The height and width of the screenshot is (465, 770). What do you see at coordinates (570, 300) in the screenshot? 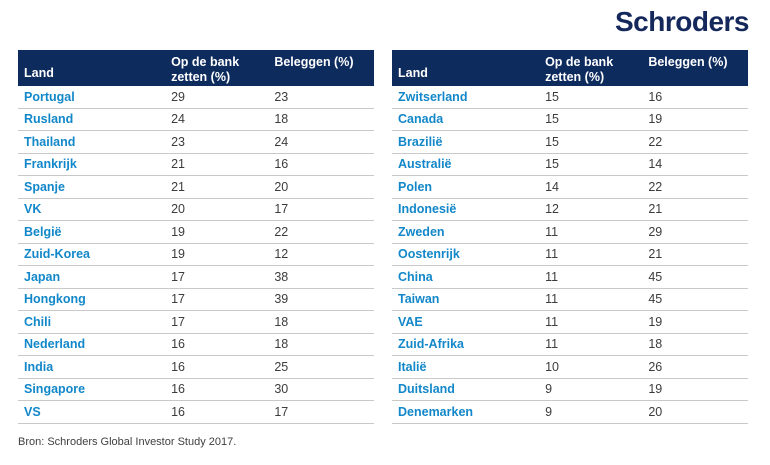
I see `table-row: Taiwan 11 45` at bounding box center [570, 300].